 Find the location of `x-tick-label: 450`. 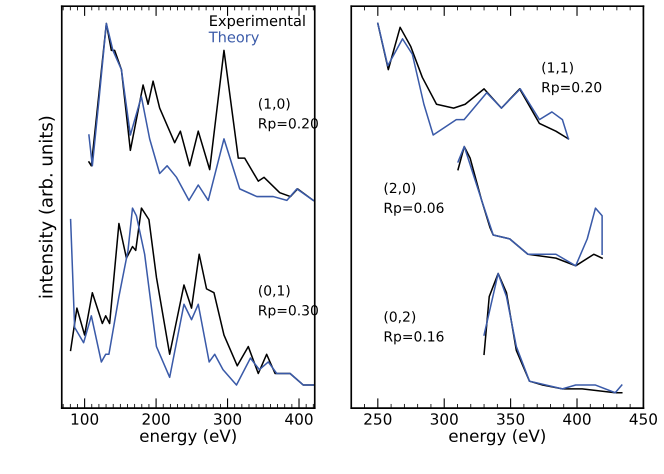

x-tick-label: 450 is located at coordinates (643, 419).